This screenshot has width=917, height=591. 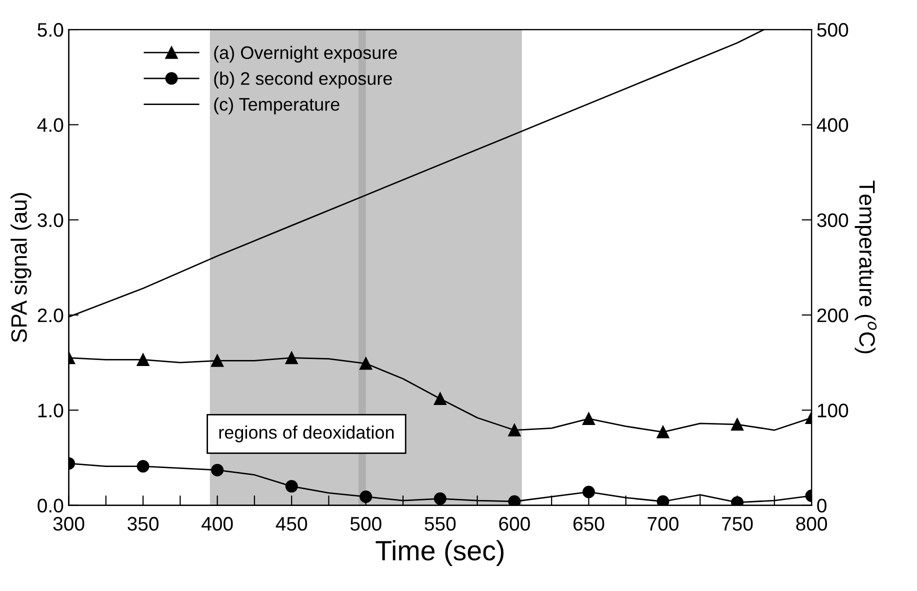 What do you see at coordinates (514, 523) in the screenshot?
I see `x-tick-label: 600` at bounding box center [514, 523].